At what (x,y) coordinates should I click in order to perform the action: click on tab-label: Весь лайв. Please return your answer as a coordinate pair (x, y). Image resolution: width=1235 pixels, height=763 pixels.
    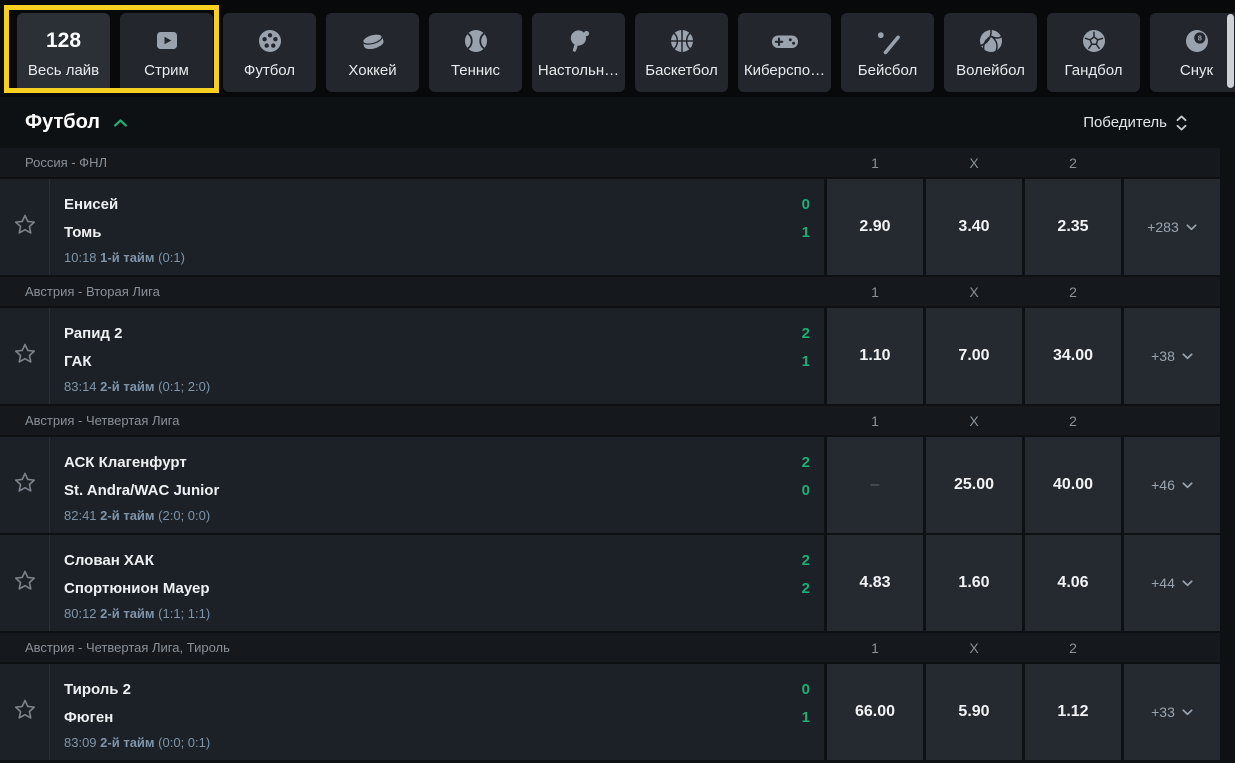
    Looking at the image, I should click on (63, 70).